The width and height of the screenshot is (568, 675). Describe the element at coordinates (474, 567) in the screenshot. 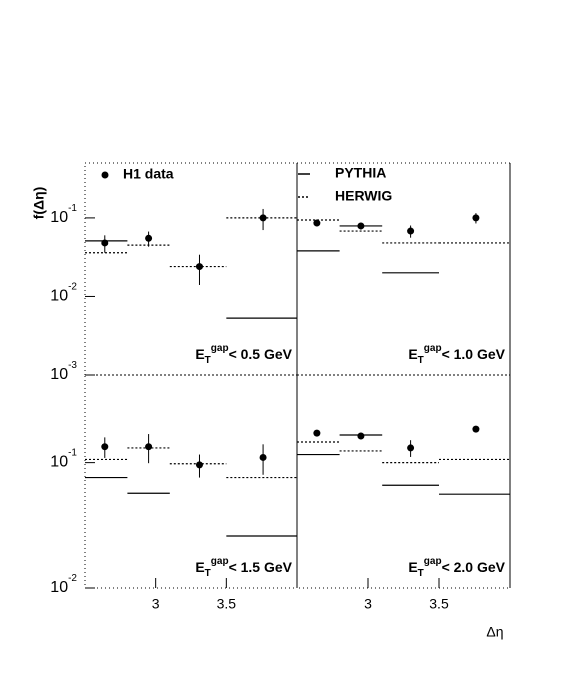

I see `label-rest: < 2.0 GeV` at that location.